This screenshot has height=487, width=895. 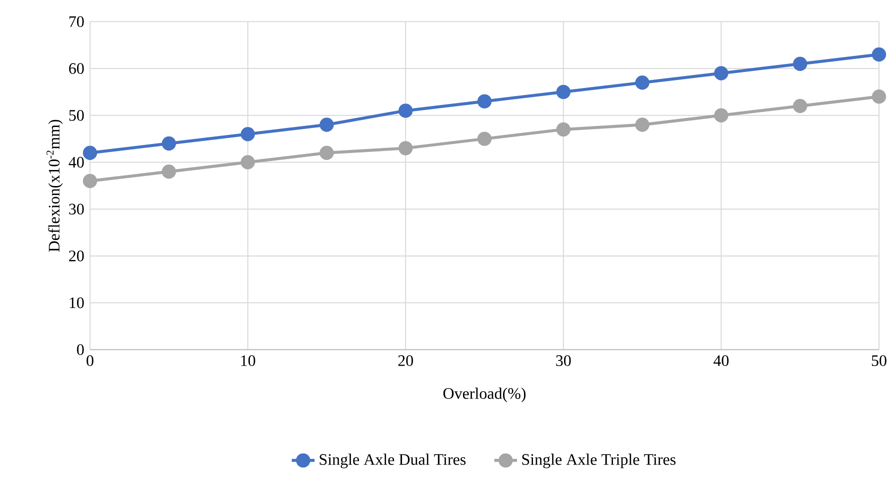 I want to click on x-axis-title: Overload(%), so click(x=484, y=395).